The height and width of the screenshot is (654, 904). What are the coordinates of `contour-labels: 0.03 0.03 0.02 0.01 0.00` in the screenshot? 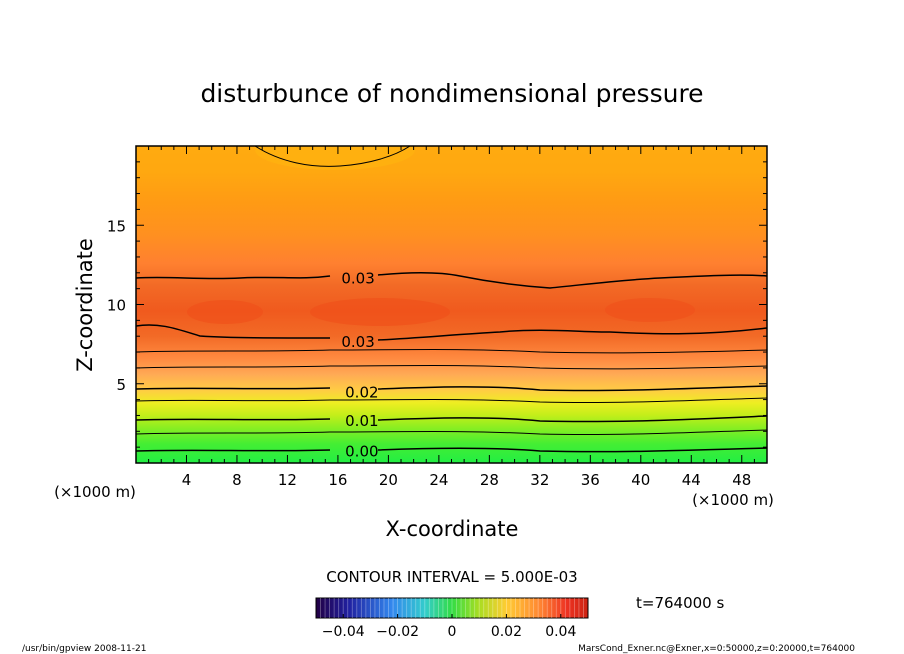 It's located at (359, 365).